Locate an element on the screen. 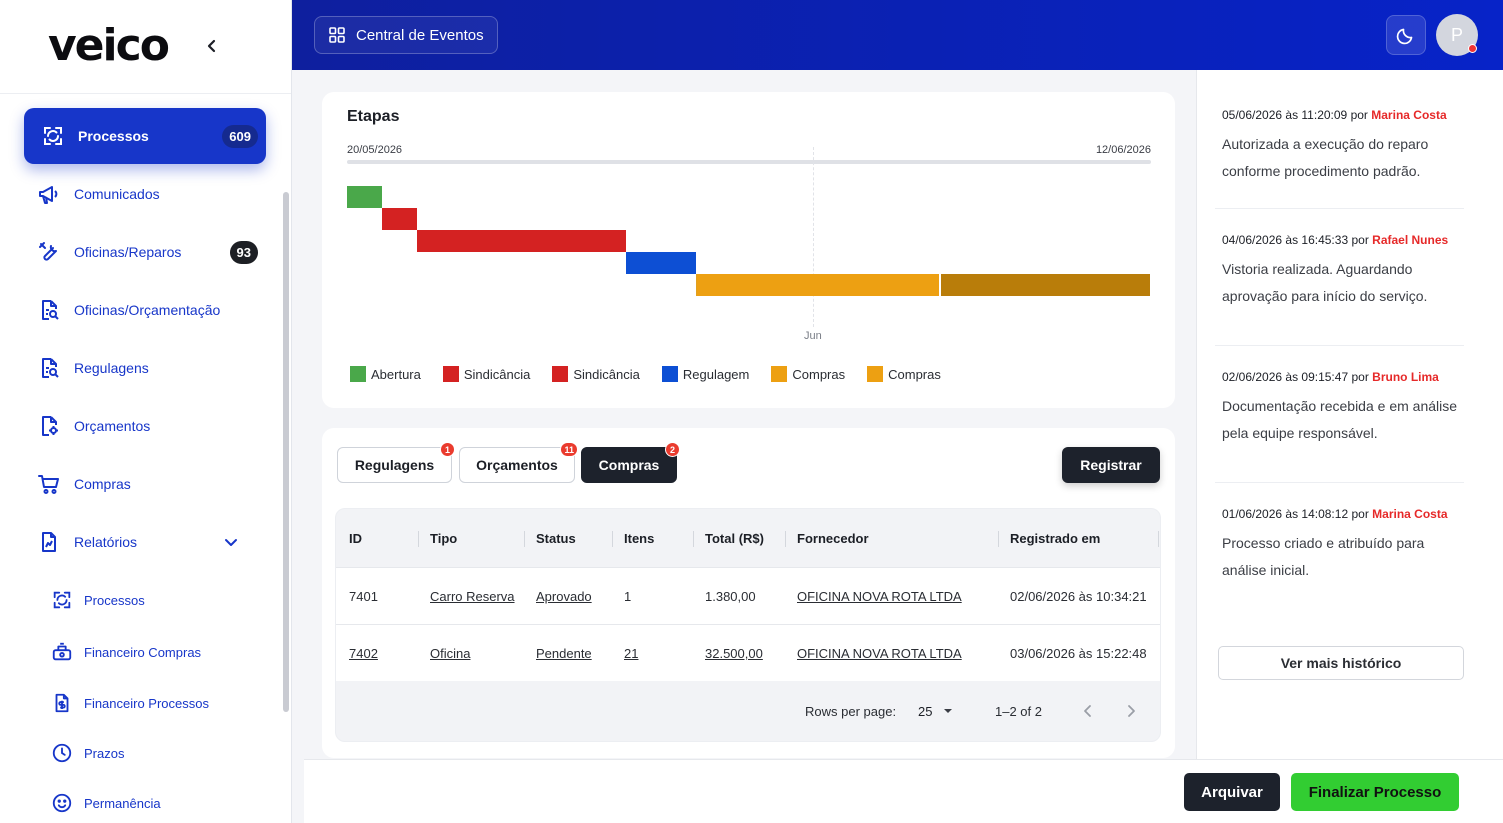  cell-tipo-link: Carro Reserva is located at coordinates (472, 596).